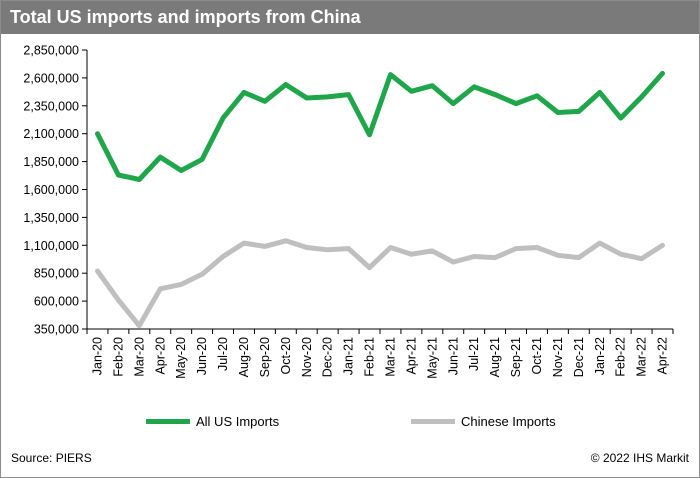 This screenshot has width=700, height=478. I want to click on x-tick-label: Nov-20, so click(307, 357).